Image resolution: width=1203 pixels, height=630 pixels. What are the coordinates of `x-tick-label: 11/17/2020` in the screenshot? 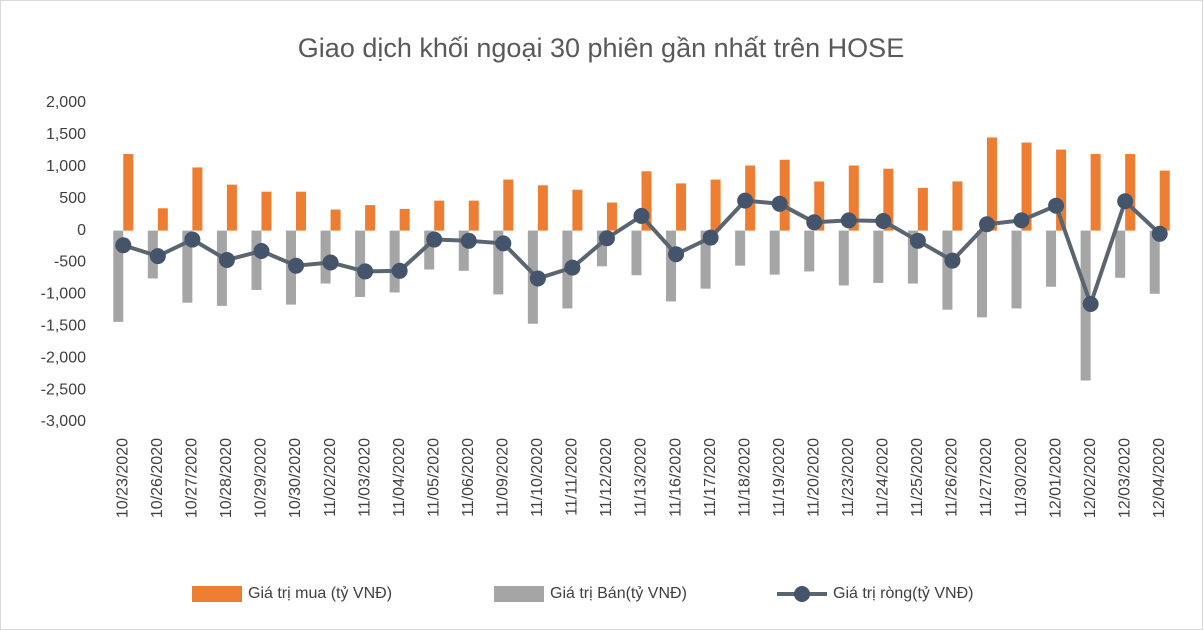 It's located at (710, 477).